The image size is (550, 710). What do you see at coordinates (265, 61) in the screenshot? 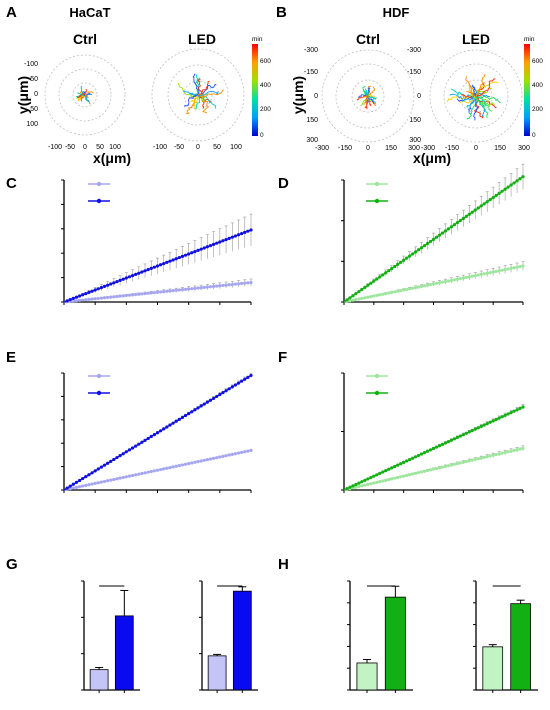
I see `panel-a-cbar-tick: 600` at bounding box center [265, 61].